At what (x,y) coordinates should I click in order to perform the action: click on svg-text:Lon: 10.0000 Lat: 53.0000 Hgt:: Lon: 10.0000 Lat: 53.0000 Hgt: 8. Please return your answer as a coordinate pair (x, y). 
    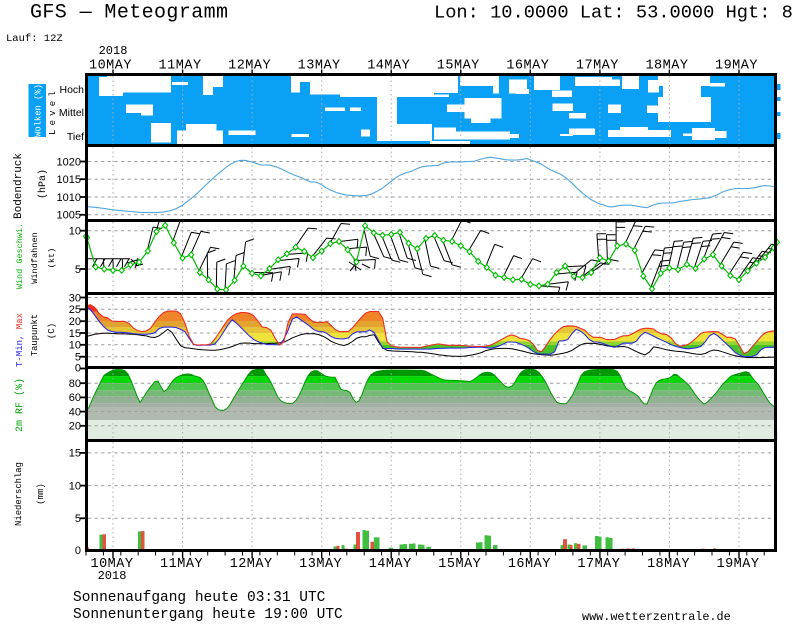
    Looking at the image, I should click on (613, 13).